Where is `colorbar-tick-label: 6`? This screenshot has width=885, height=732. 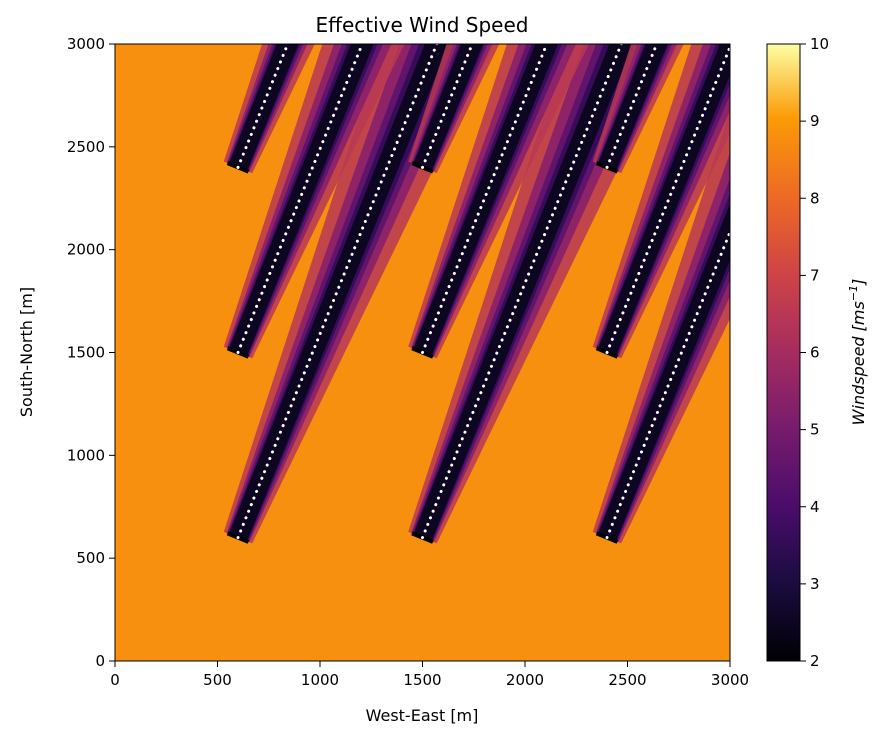
colorbar-tick-label: 6 is located at coordinates (815, 353).